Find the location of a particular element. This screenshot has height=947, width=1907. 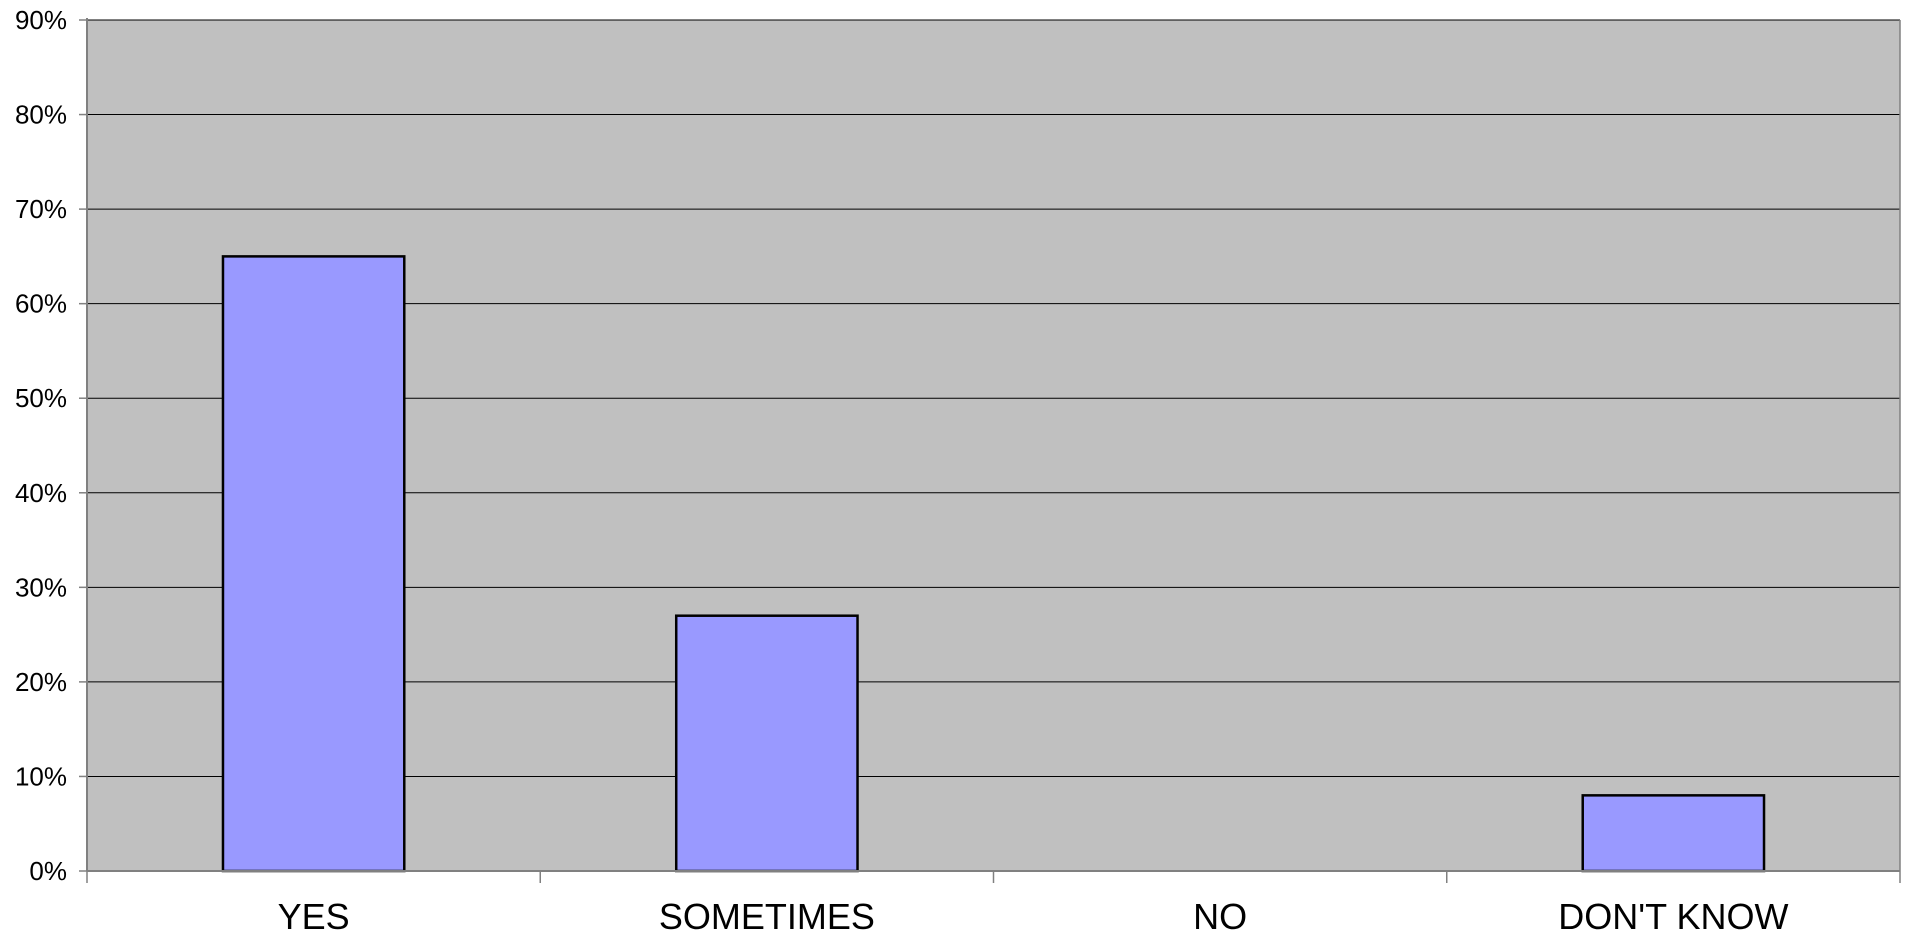

y-tick-label: 20% is located at coordinates (41, 682).